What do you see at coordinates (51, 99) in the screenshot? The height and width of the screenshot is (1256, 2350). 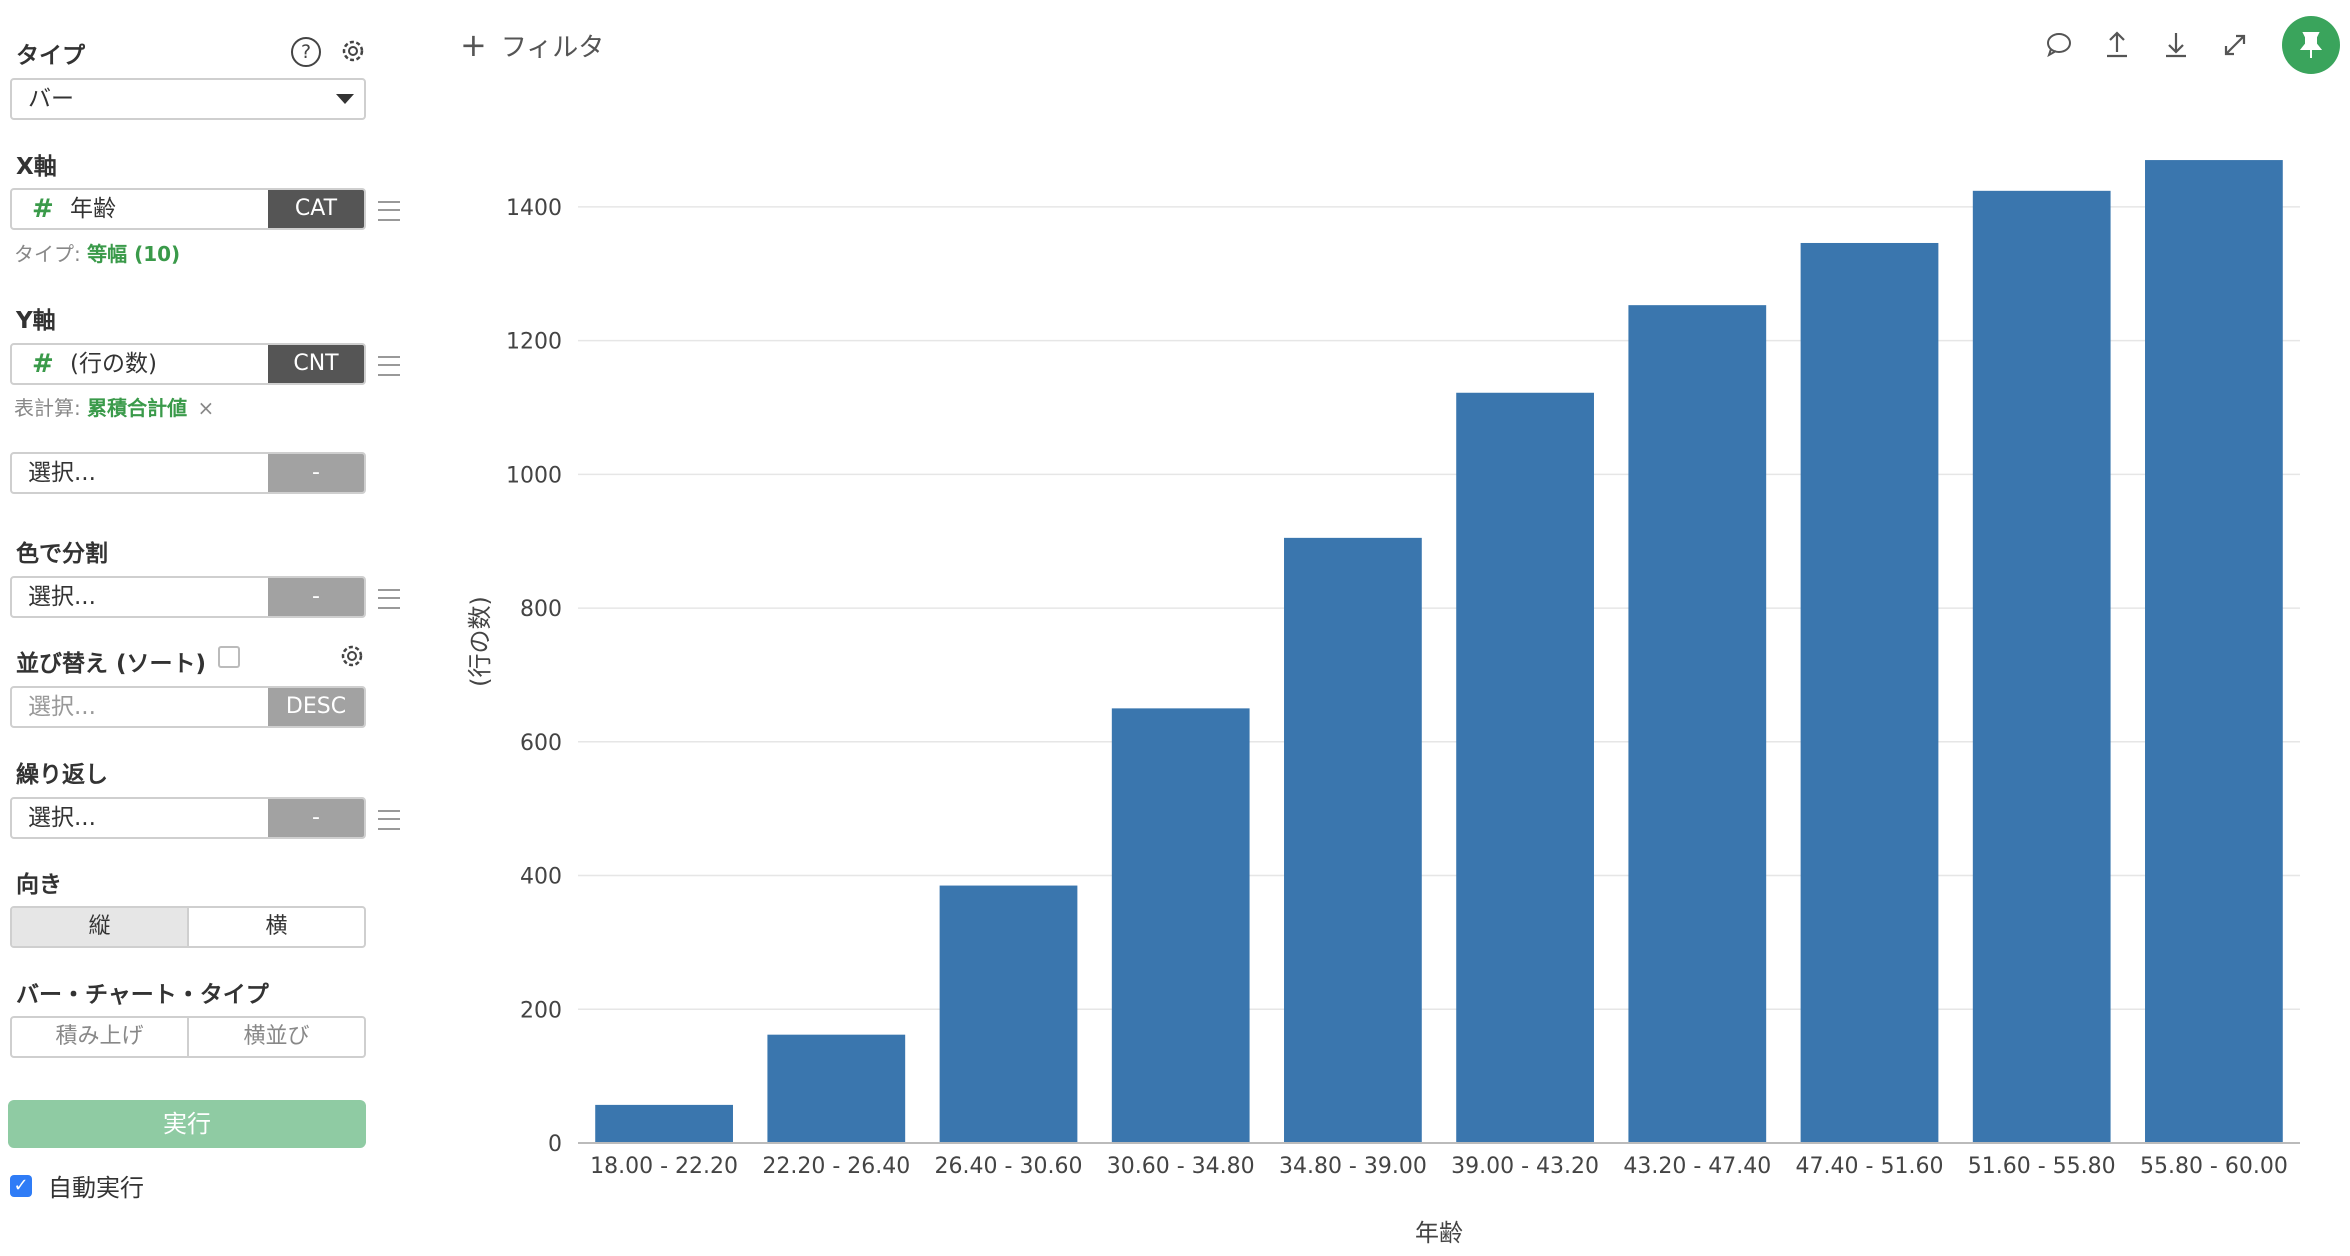 I see `chart-type-value: バー` at bounding box center [51, 99].